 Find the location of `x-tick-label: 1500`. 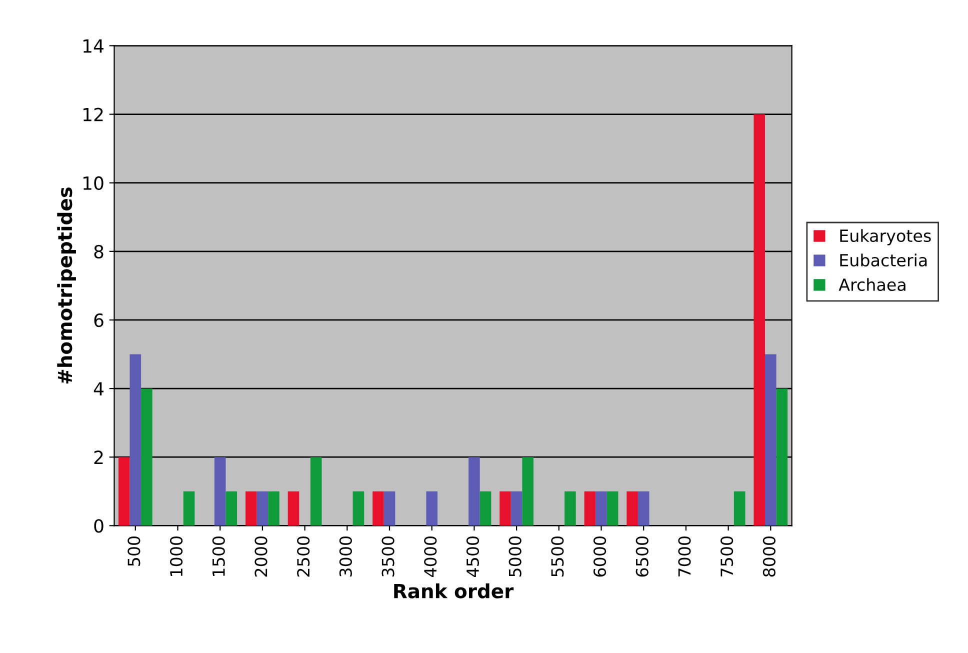

x-tick-label: 1500 is located at coordinates (218, 556).